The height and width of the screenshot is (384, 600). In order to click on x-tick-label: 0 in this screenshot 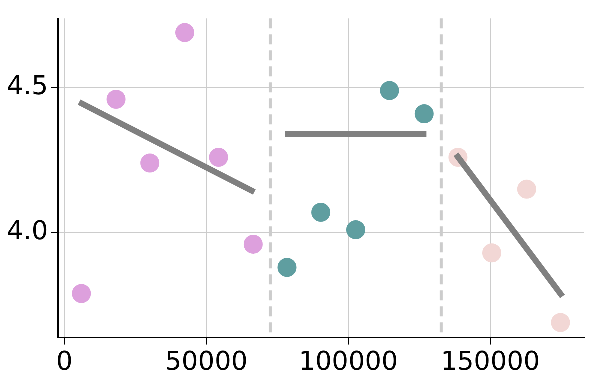, I will do `click(64, 362)`.